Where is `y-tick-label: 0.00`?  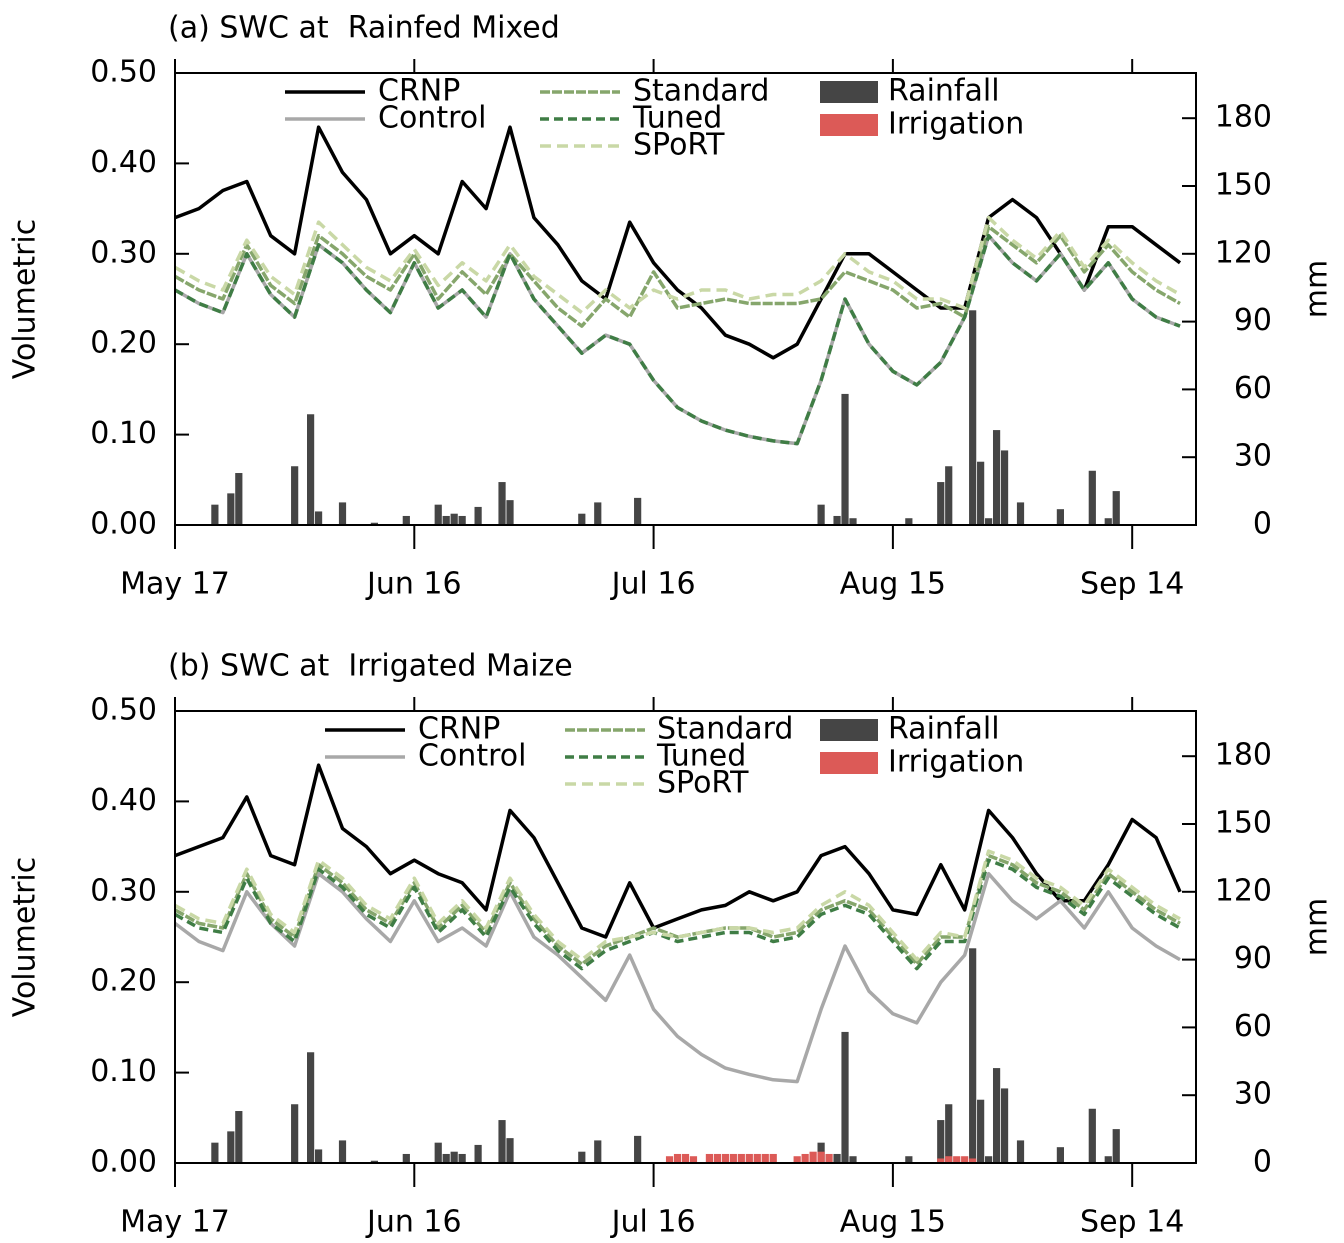
y-tick-label: 0.00 is located at coordinates (123, 1162).